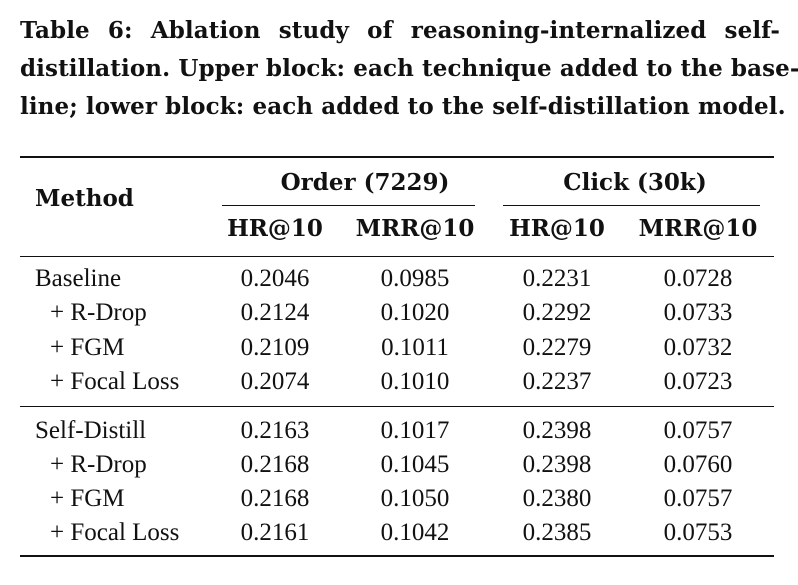  Describe the element at coordinates (415, 312) in the screenshot. I see `table-cell: 0.1020` at that location.